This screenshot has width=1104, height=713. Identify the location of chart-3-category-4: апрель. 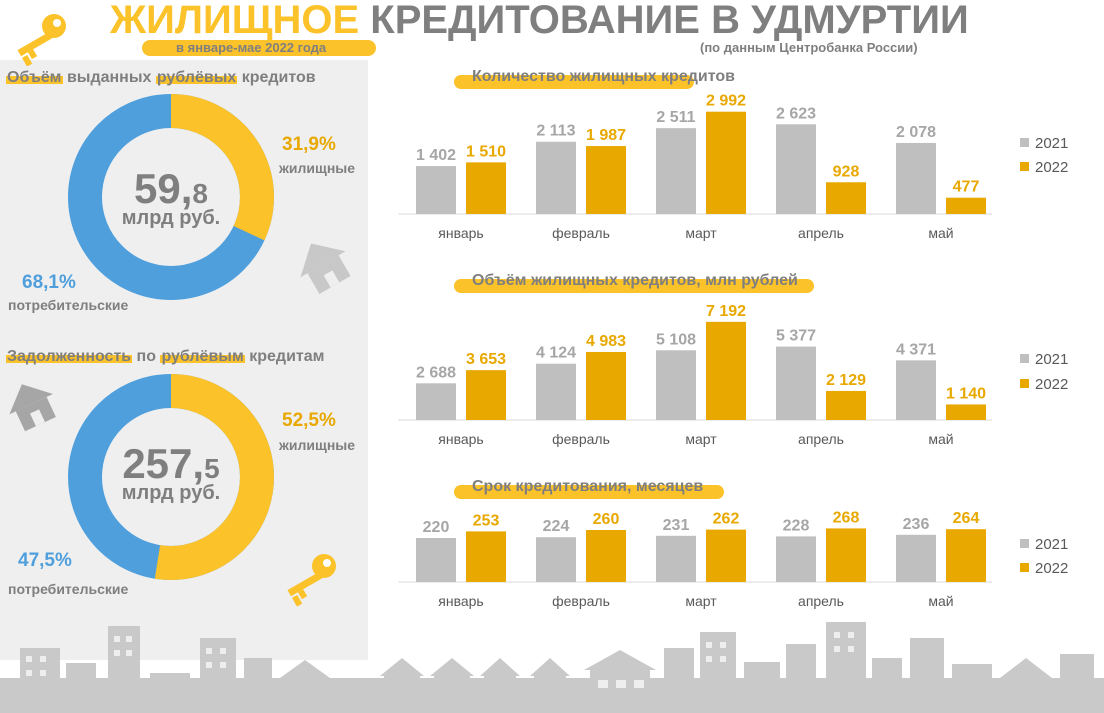
(821, 601).